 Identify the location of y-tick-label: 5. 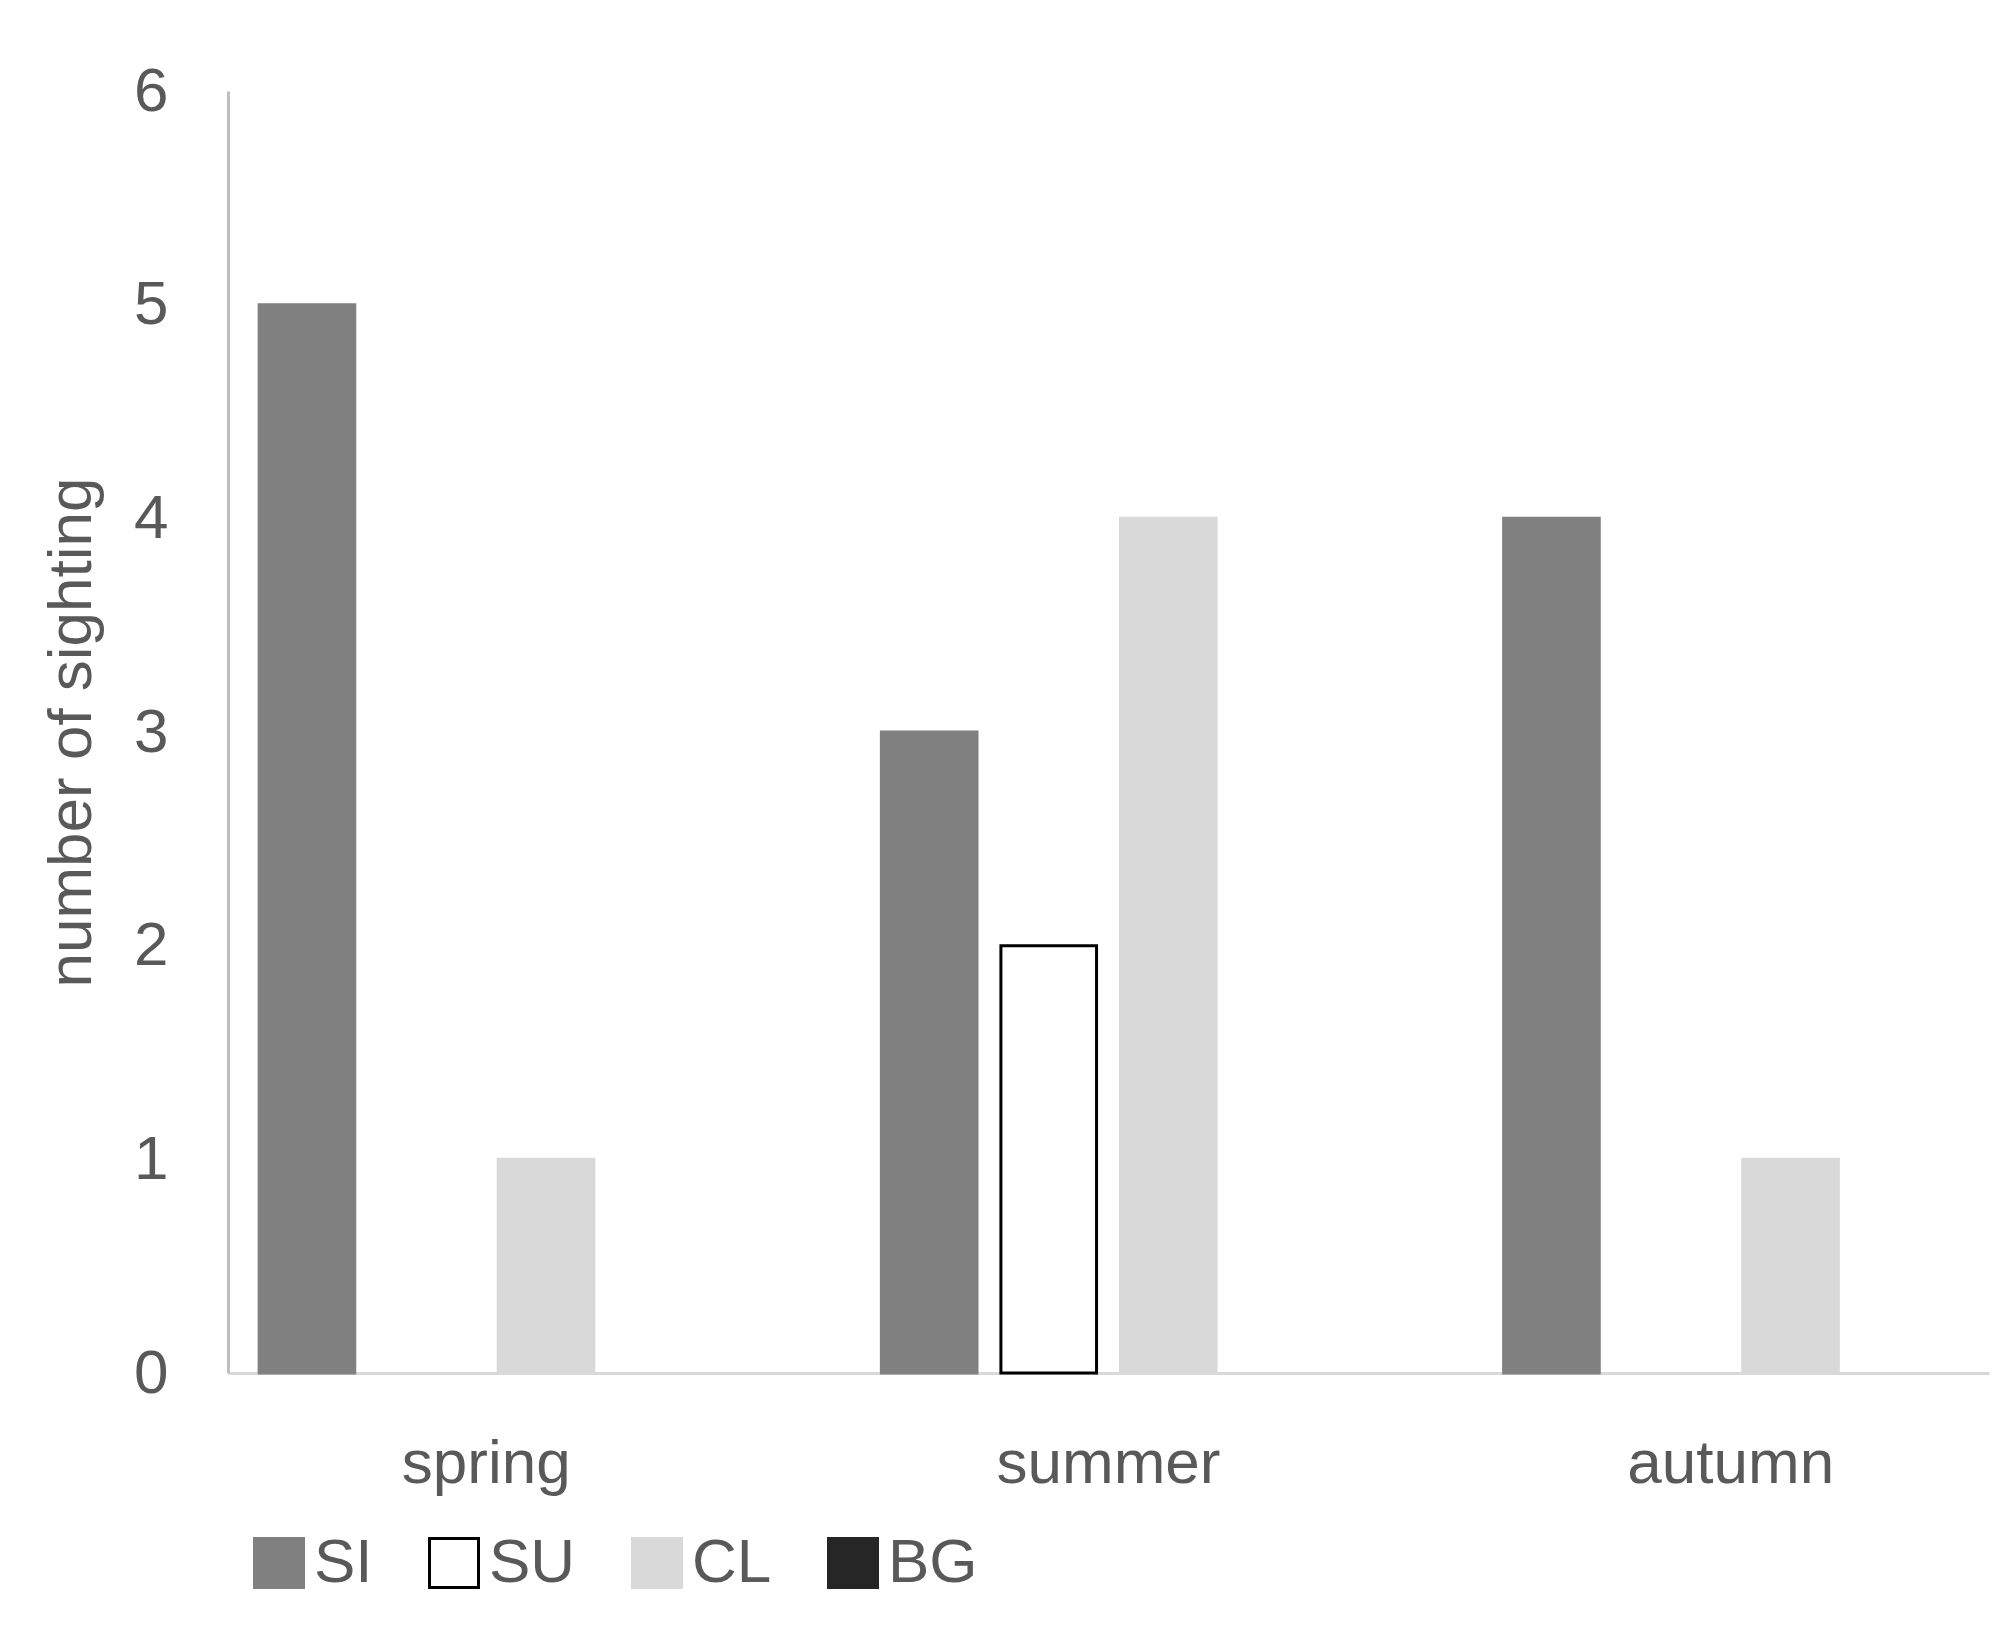
(151, 303).